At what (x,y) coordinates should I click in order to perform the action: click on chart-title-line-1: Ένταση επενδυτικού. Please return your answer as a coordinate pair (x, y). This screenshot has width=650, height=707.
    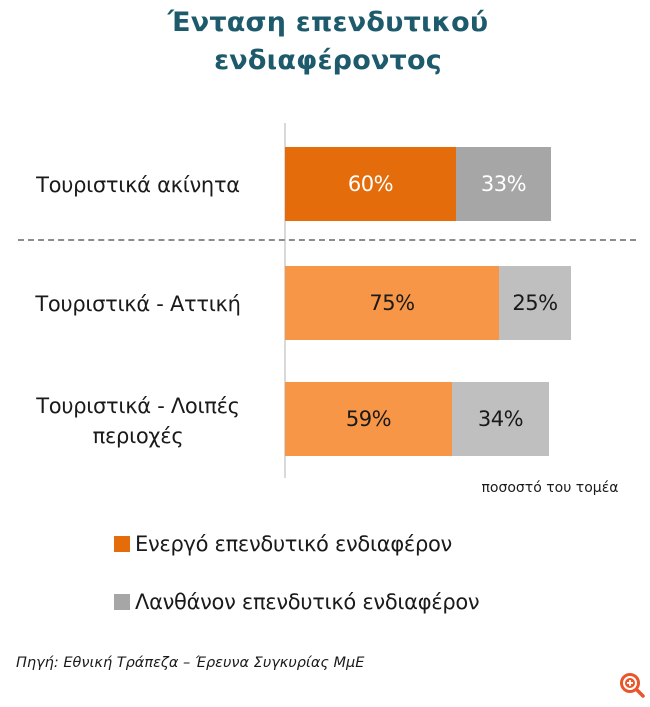
    Looking at the image, I should click on (328, 22).